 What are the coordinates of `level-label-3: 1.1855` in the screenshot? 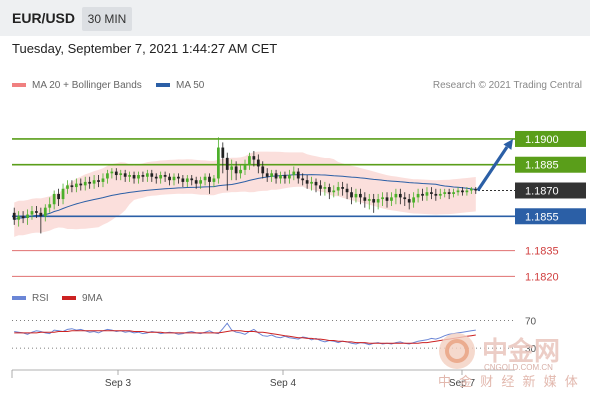 It's located at (542, 217).